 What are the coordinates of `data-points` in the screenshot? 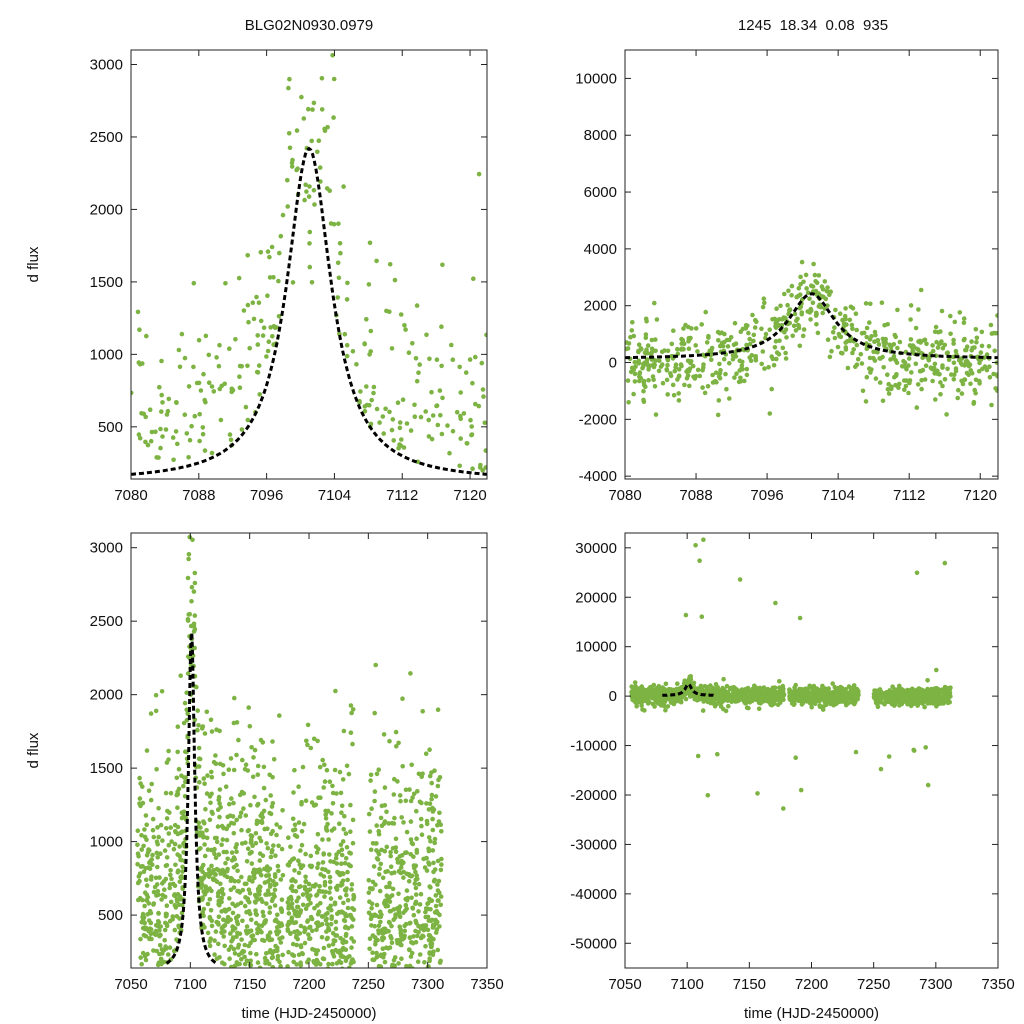 It's located at (289, 751).